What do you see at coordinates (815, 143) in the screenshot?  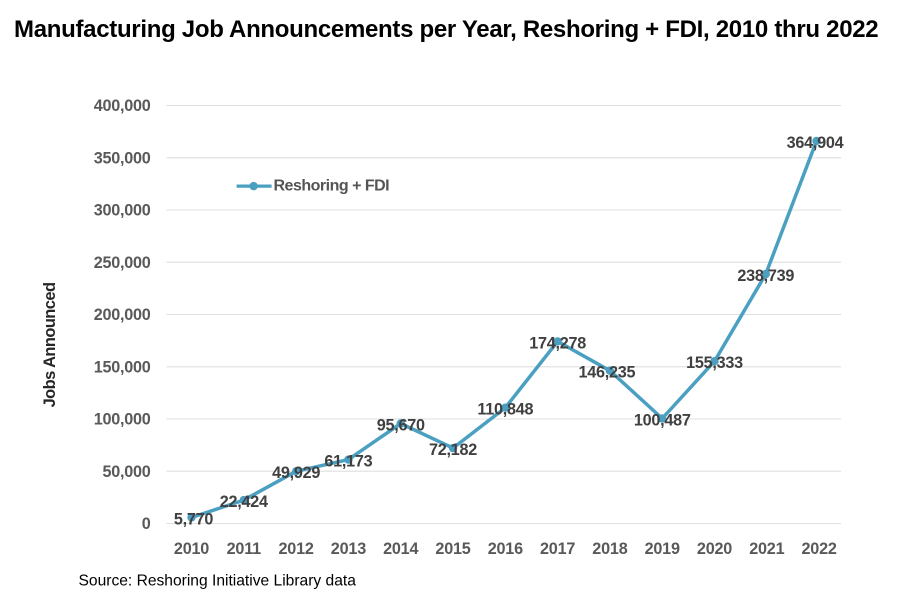 I see `svg-text: 364,904` at bounding box center [815, 143].